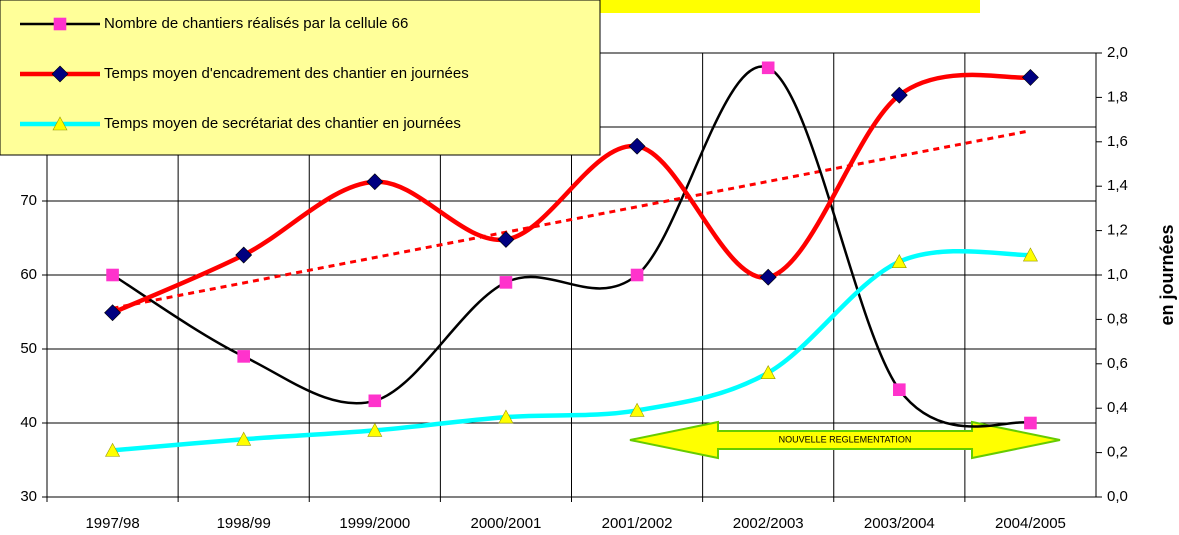 The width and height of the screenshot is (1179, 535). I want to click on x-tick-label: 2001/2002, so click(637, 523).